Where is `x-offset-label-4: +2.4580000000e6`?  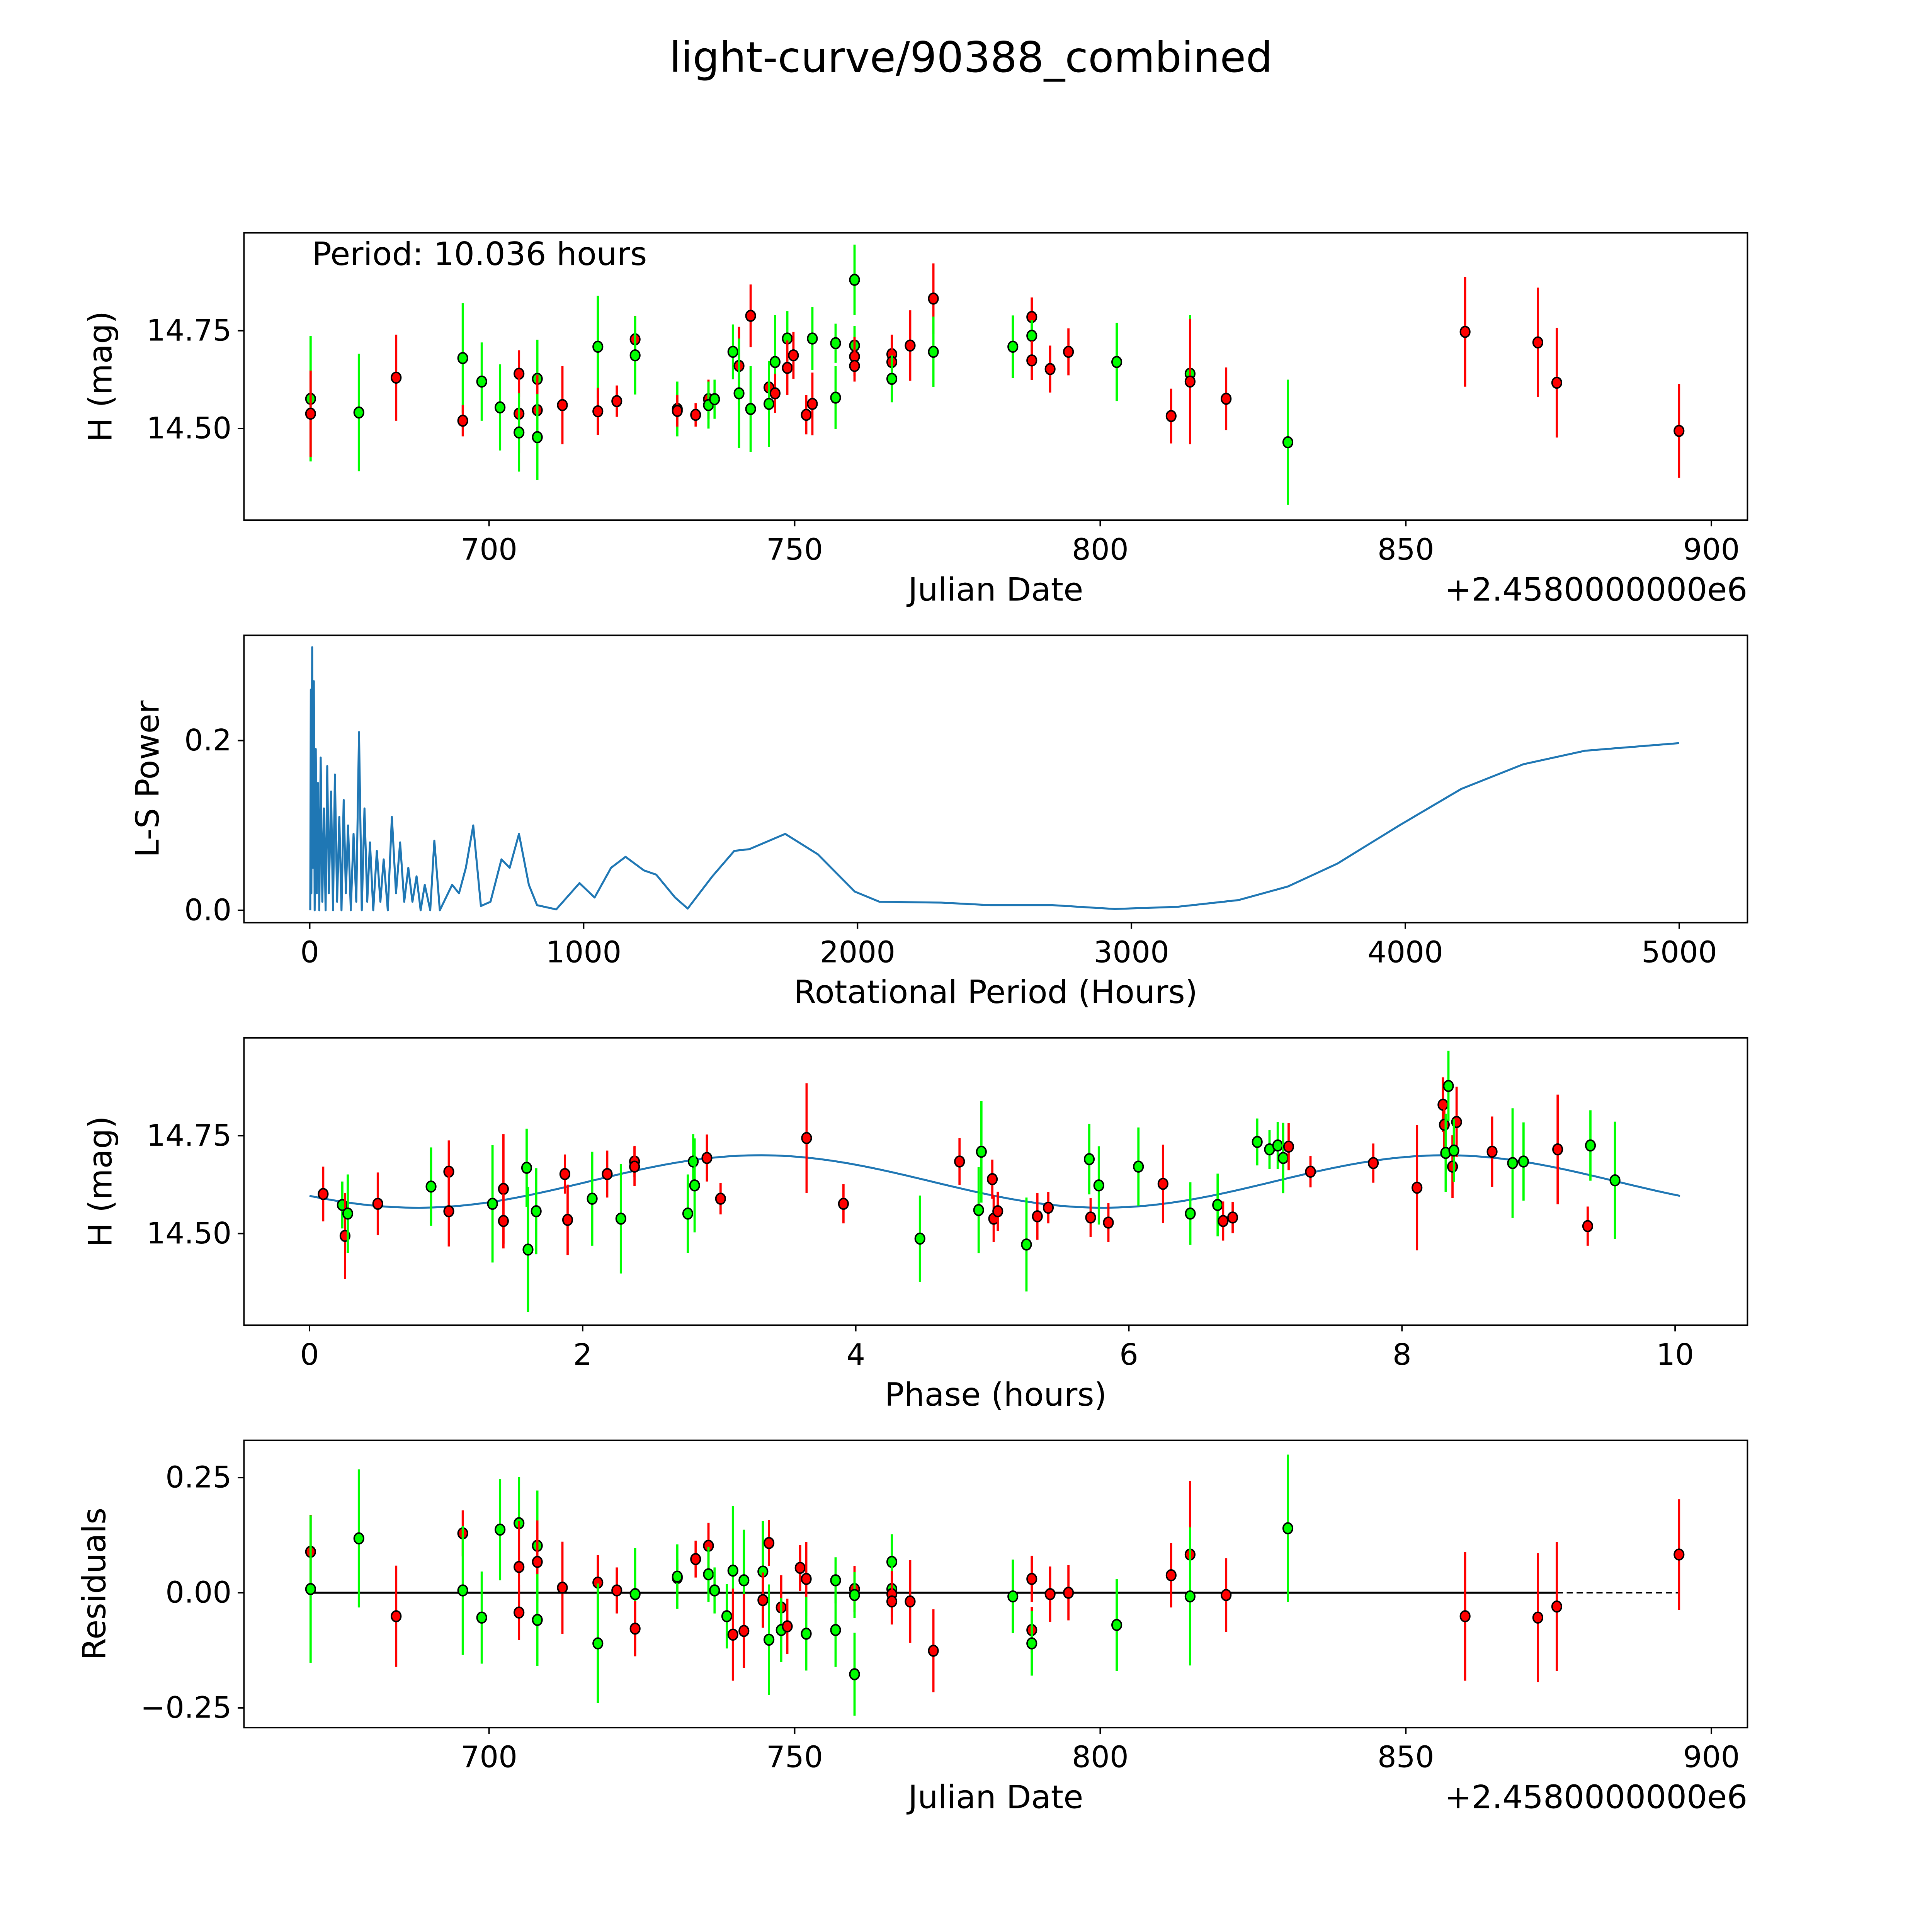 x-offset-label-4: +2.4580000000e6 is located at coordinates (1597, 1797).